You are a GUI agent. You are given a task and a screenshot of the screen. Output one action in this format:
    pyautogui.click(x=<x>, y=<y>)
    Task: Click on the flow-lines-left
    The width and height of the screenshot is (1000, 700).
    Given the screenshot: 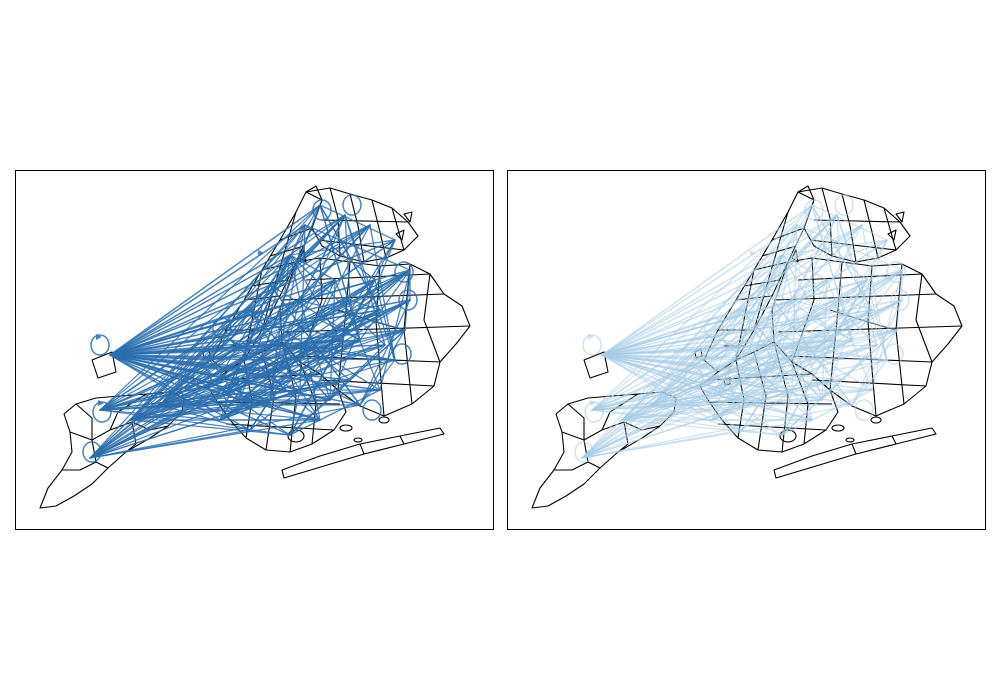 What is the action you would take?
    pyautogui.click(x=250, y=328)
    